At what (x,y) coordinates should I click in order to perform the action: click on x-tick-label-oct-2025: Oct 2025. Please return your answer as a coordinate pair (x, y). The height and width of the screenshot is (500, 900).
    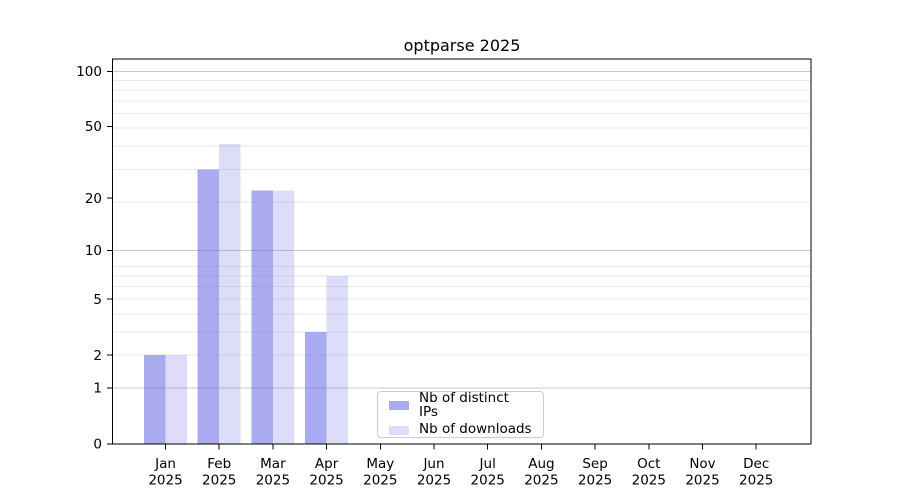
    Looking at the image, I should click on (649, 472).